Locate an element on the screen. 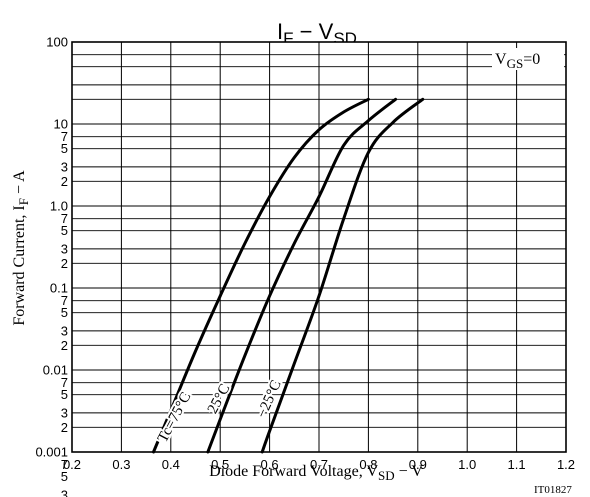 The image size is (590, 497). x-tick-label: 0.5 is located at coordinates (220, 464).